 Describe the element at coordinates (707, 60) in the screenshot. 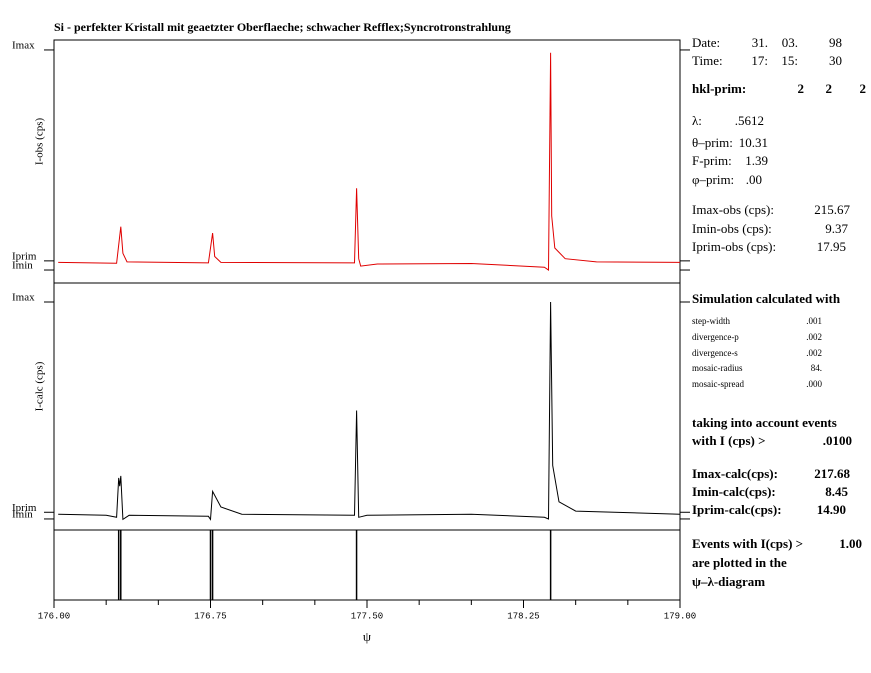

I see `info-label: Time:` at that location.